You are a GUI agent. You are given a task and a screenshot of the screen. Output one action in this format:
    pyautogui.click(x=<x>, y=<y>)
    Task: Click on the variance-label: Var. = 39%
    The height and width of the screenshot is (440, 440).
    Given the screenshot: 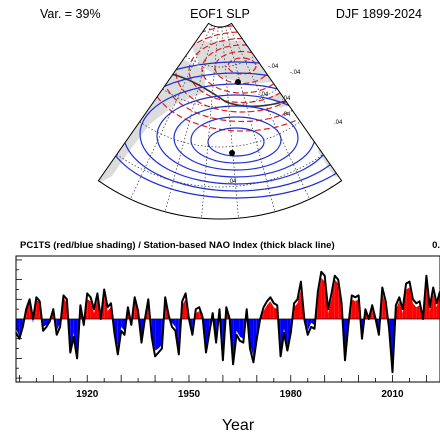 What is the action you would take?
    pyautogui.click(x=70, y=14)
    